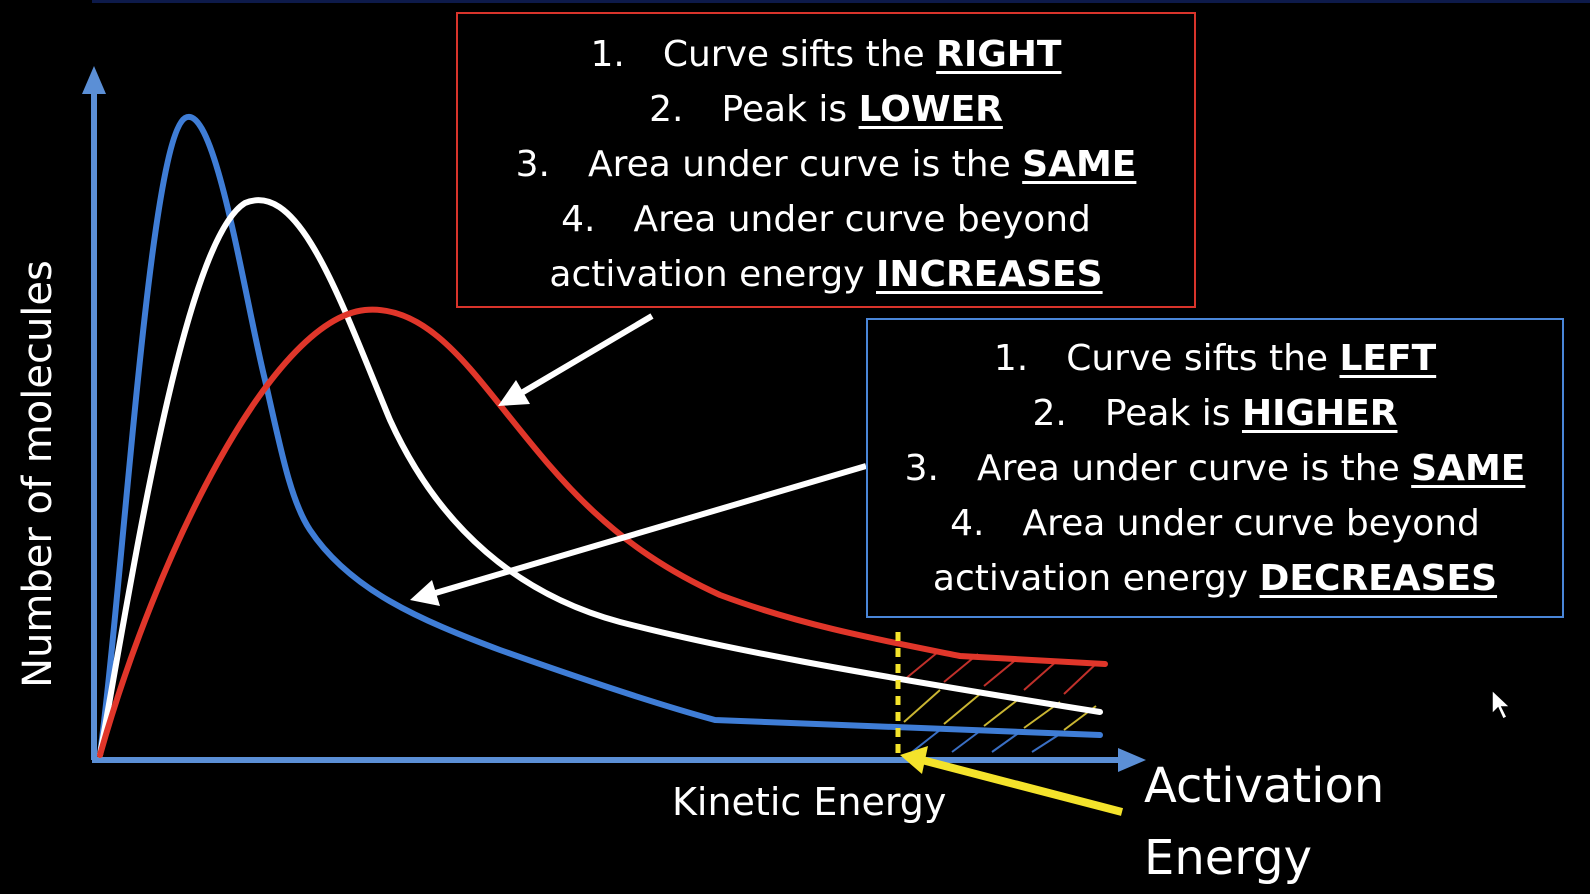 The width and height of the screenshot is (1590, 894). Describe the element at coordinates (1194, 468) in the screenshot. I see `blue-box-text-3: Area under curve is the` at that location.